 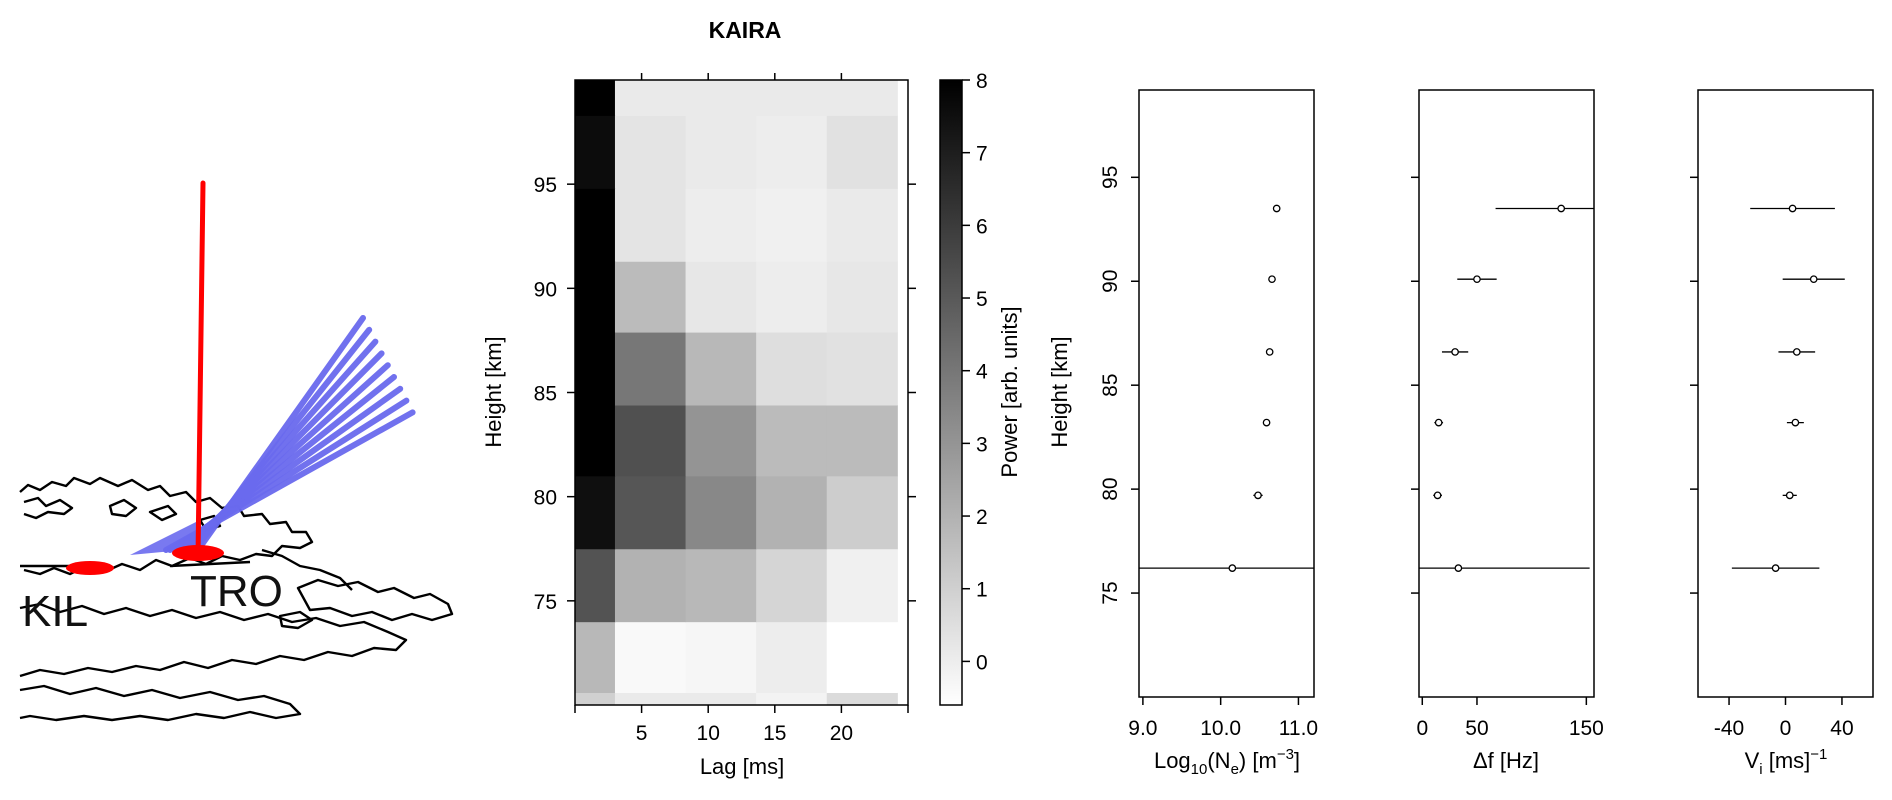 I want to click on heatmap-x-tick-label: 20, so click(x=841, y=733).